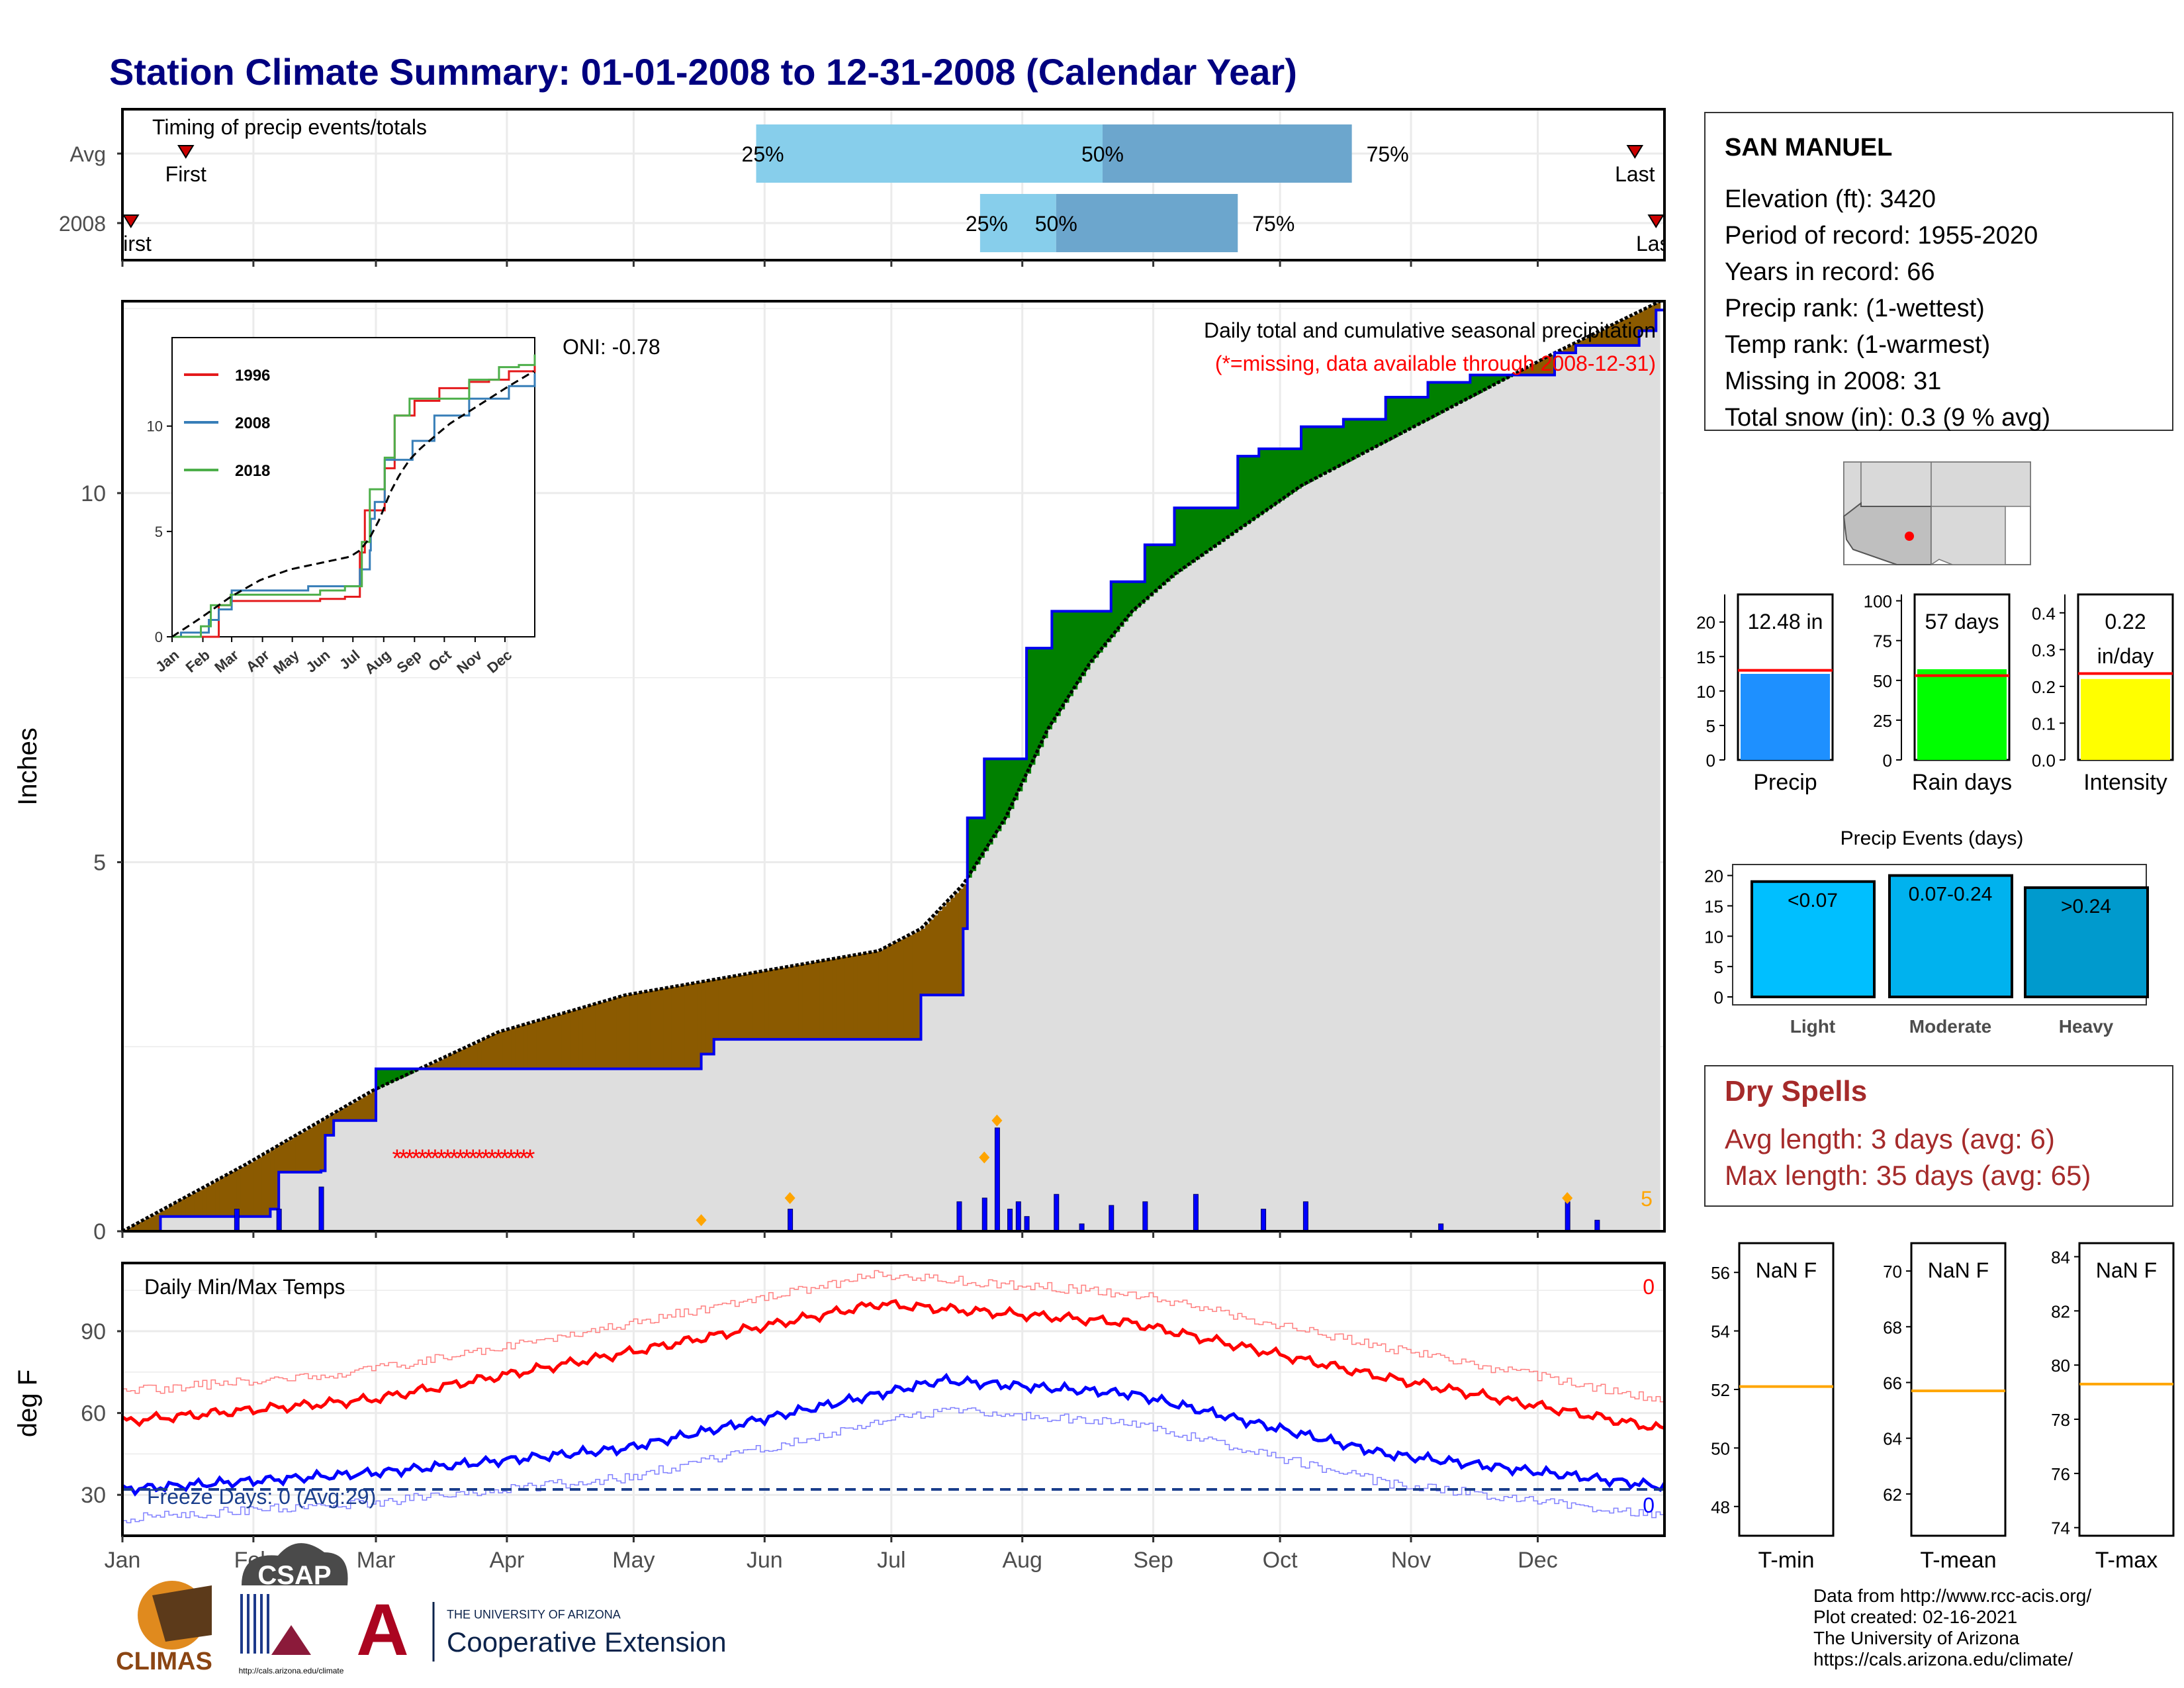  Describe the element at coordinates (633, 1560) in the screenshot. I see `month-tick-label: May` at that location.